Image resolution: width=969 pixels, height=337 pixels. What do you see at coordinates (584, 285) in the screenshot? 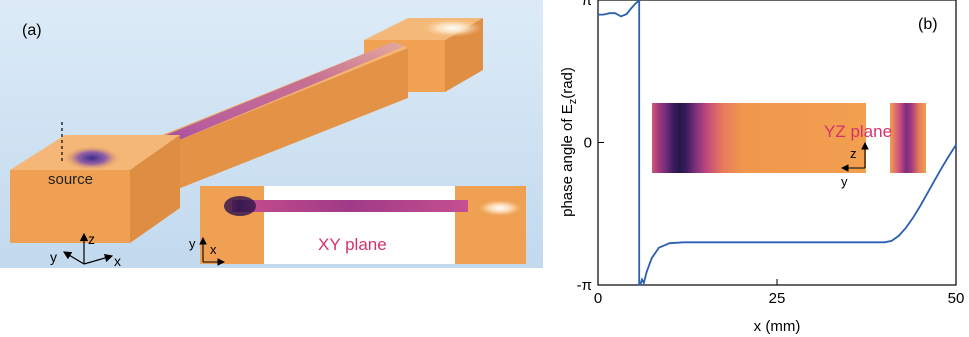
I see `y-tick-label: -π` at bounding box center [584, 285].